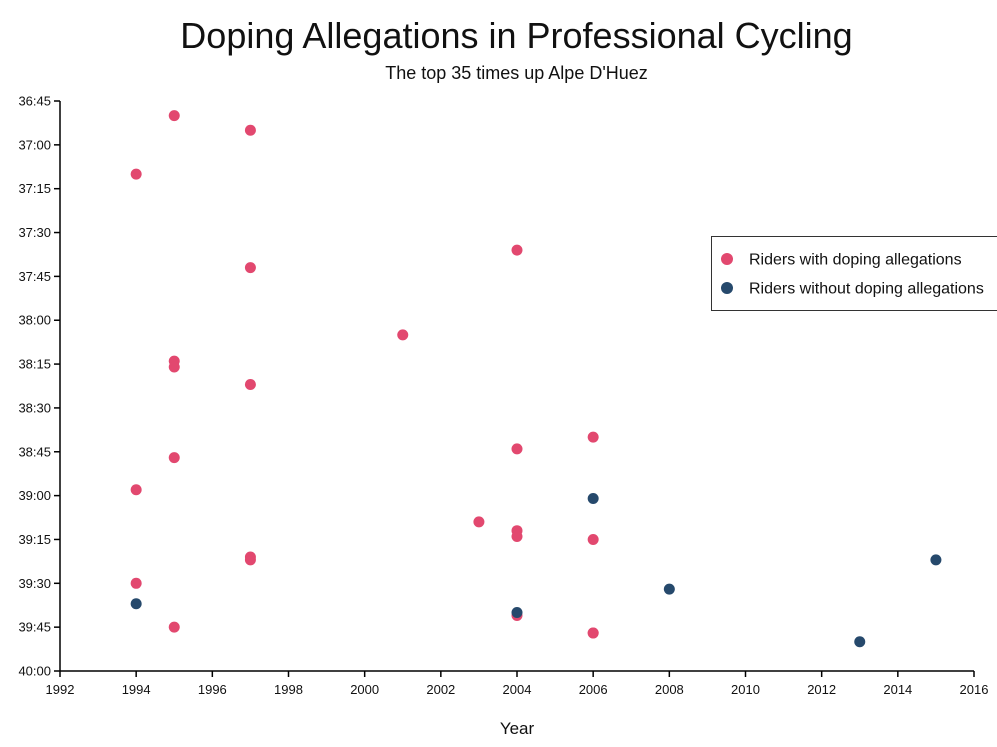 The width and height of the screenshot is (997, 747). Describe the element at coordinates (974, 689) in the screenshot. I see `x-tick-label: 2016` at that location.